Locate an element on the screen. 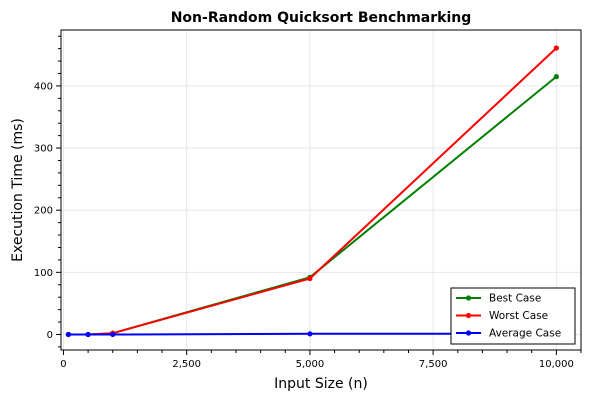 The height and width of the screenshot is (404, 600). y-tick-label: 400 is located at coordinates (43, 86).